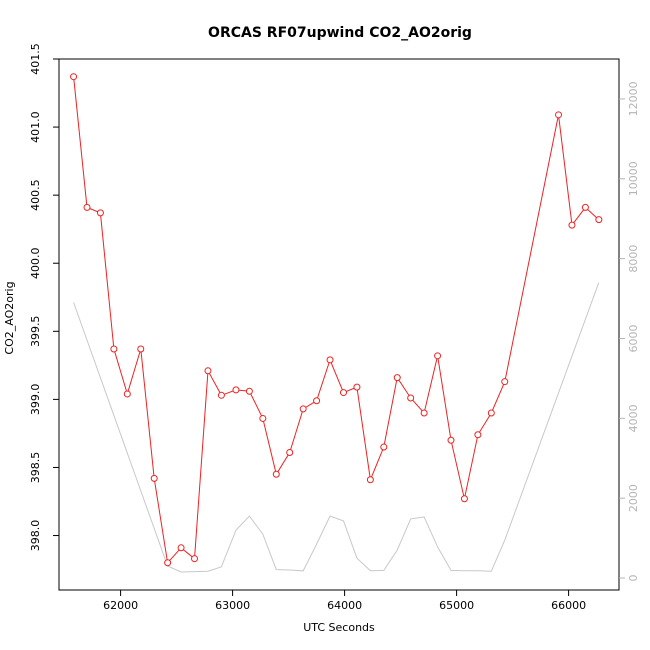 This screenshot has height=650, width=650. I want to click on y-tick-label: 398.5, so click(35, 468).